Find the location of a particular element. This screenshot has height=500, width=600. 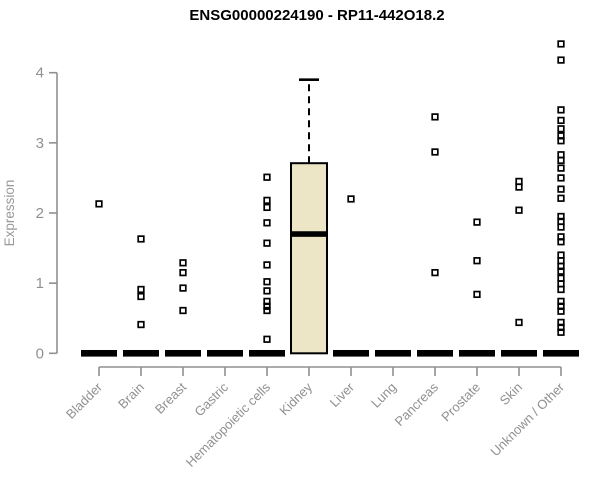

y-tick-label: 0 is located at coordinates (40, 353).